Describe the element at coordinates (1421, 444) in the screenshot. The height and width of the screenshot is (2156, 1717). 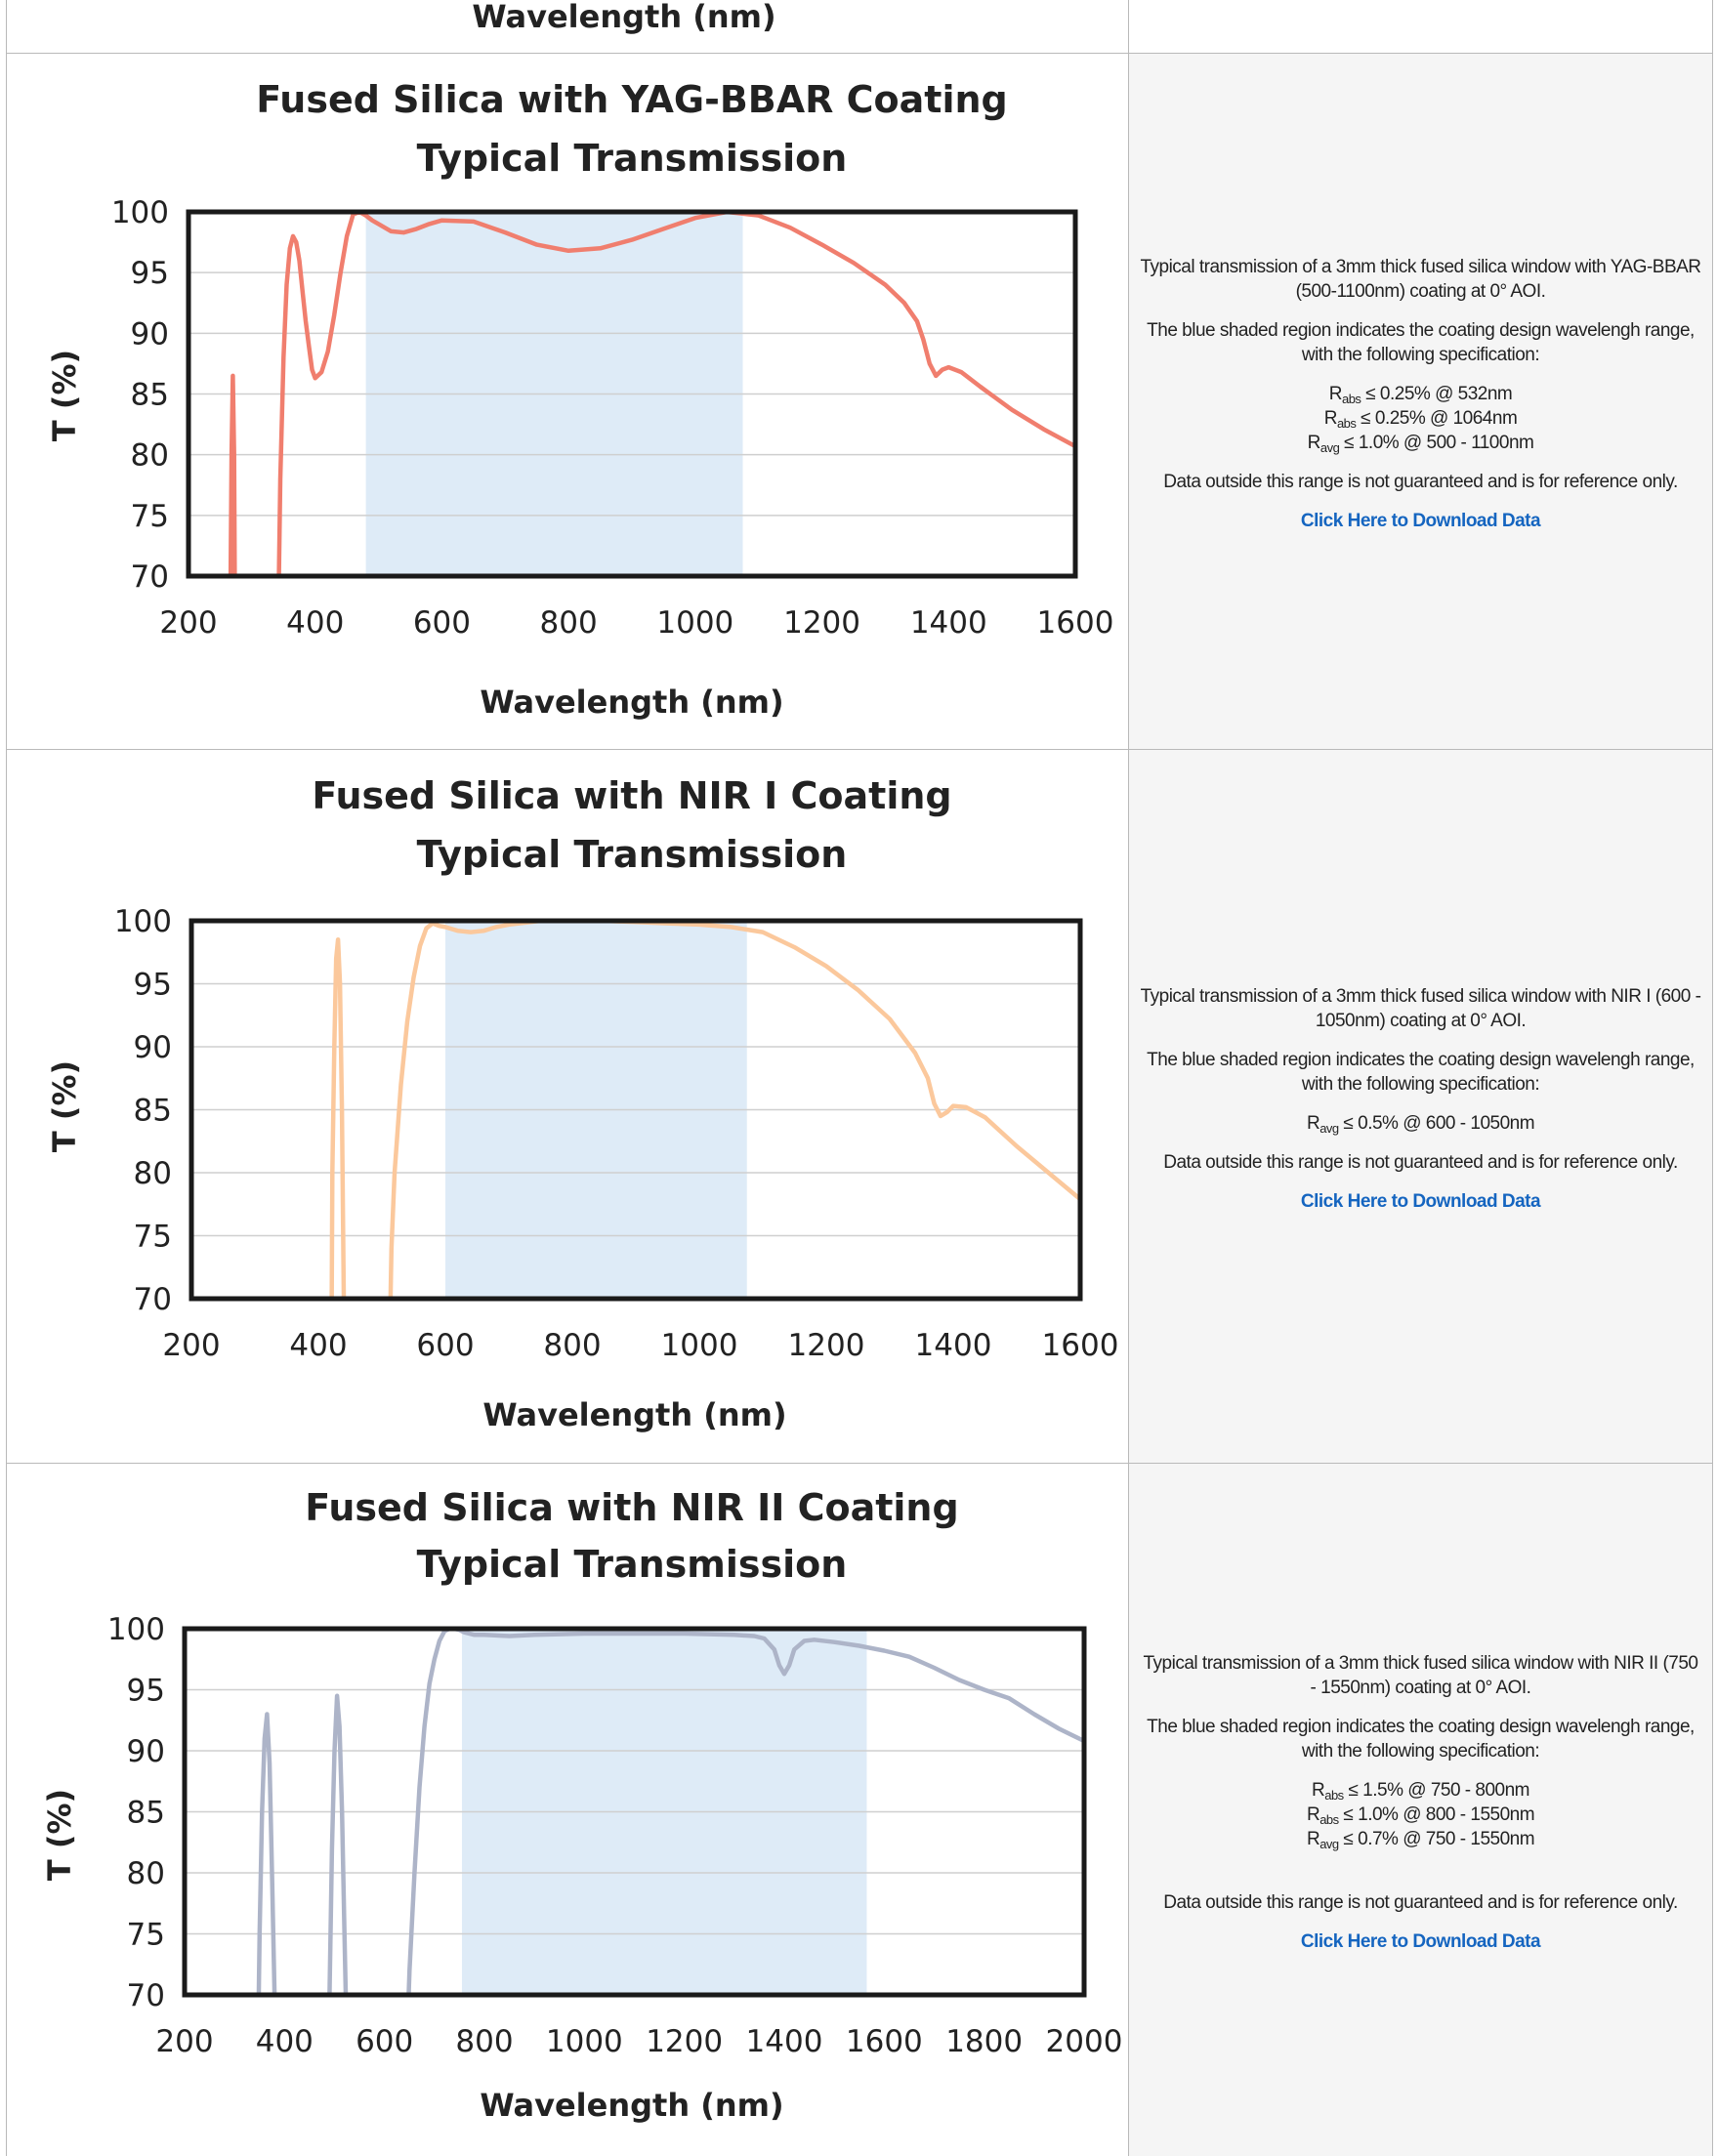
I see `spec-line: Ravg ≤ 1.0% @ 500 - 1100nm` at that location.